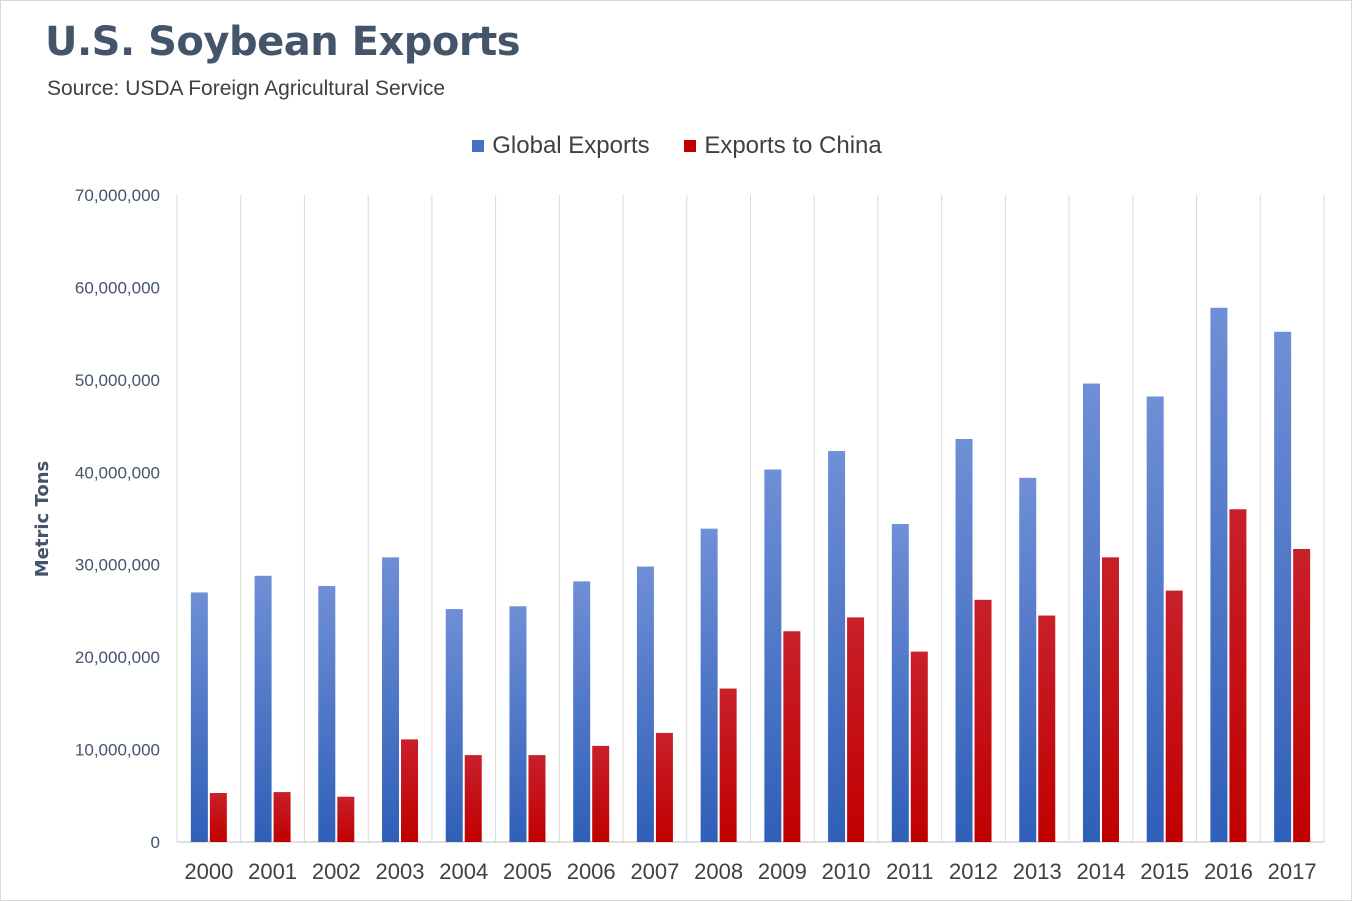  I want to click on x-tick-label: 2013, so click(1037, 871).